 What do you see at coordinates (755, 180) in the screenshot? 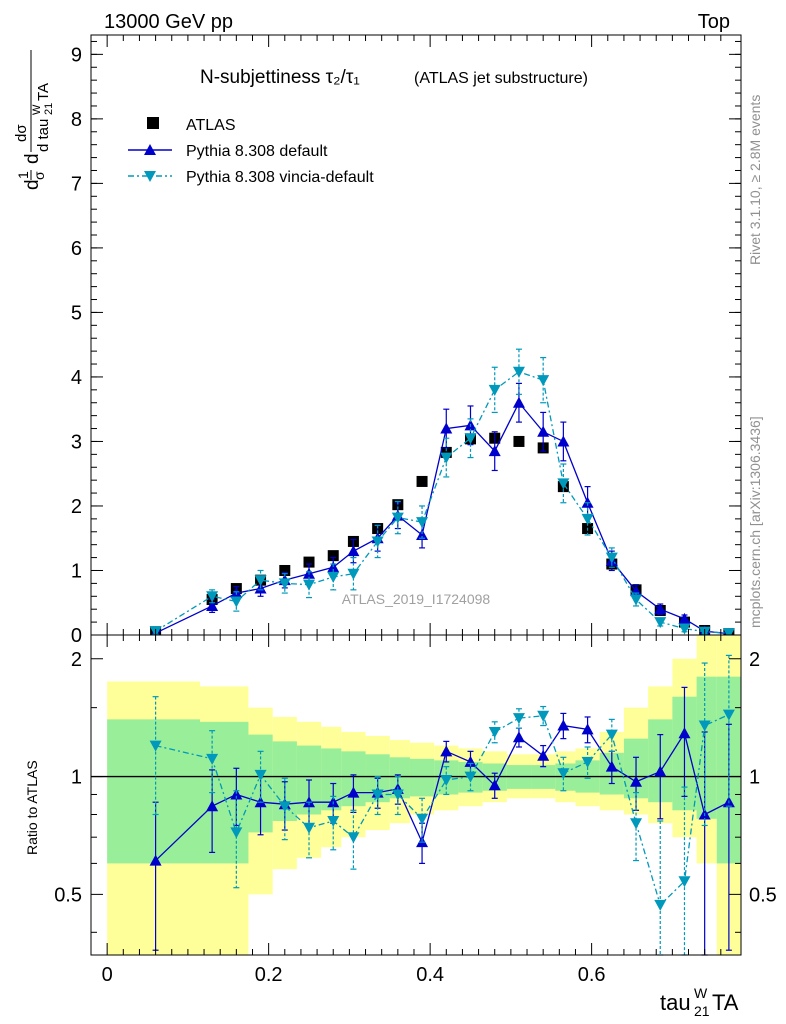
I see `rivet-label: Rivet 3.1.10, ≥ 2.8M events` at bounding box center [755, 180].